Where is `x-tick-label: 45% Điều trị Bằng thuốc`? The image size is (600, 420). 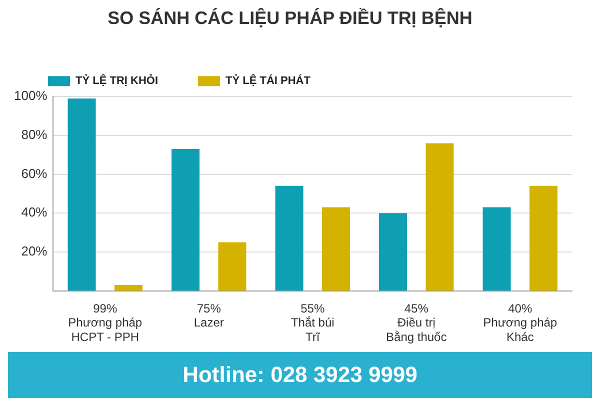
x-tick-label: 45% Điều trị Bằng thuốc is located at coordinates (416, 322).